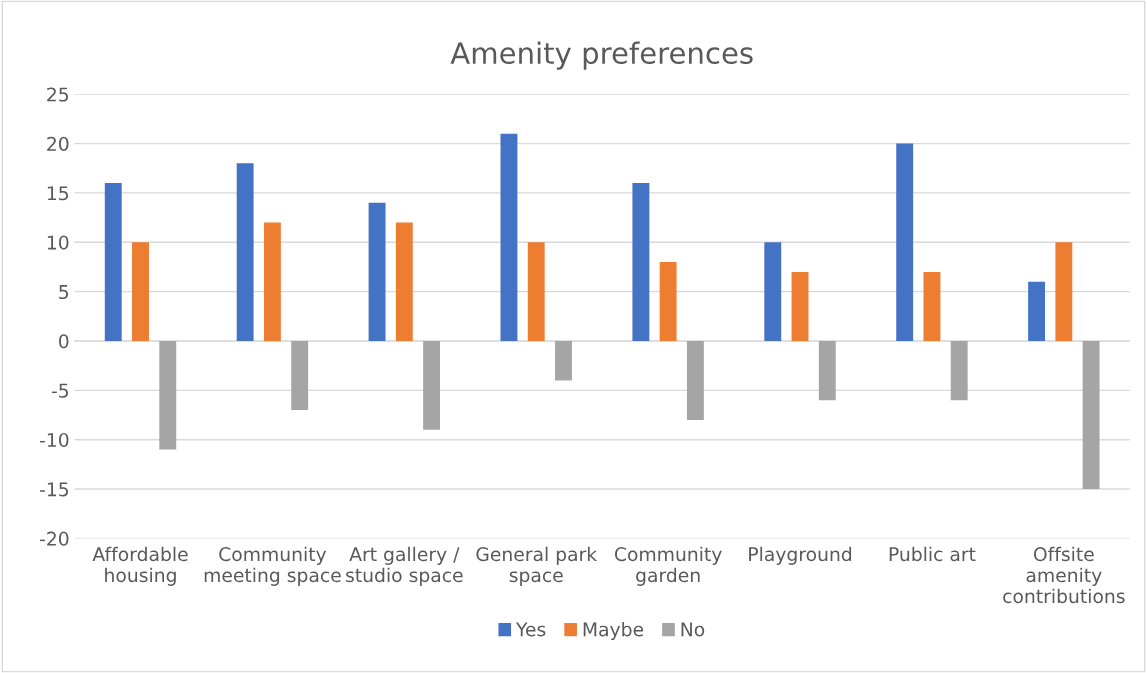 The height and width of the screenshot is (673, 1147). What do you see at coordinates (537, 566) in the screenshot?
I see `x-tick-label: General park space` at bounding box center [537, 566].